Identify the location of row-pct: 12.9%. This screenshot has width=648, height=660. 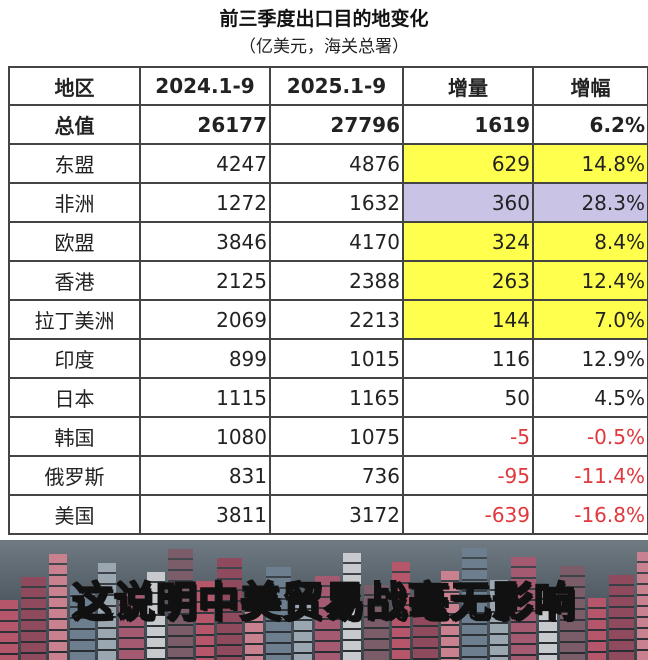
(590, 358).